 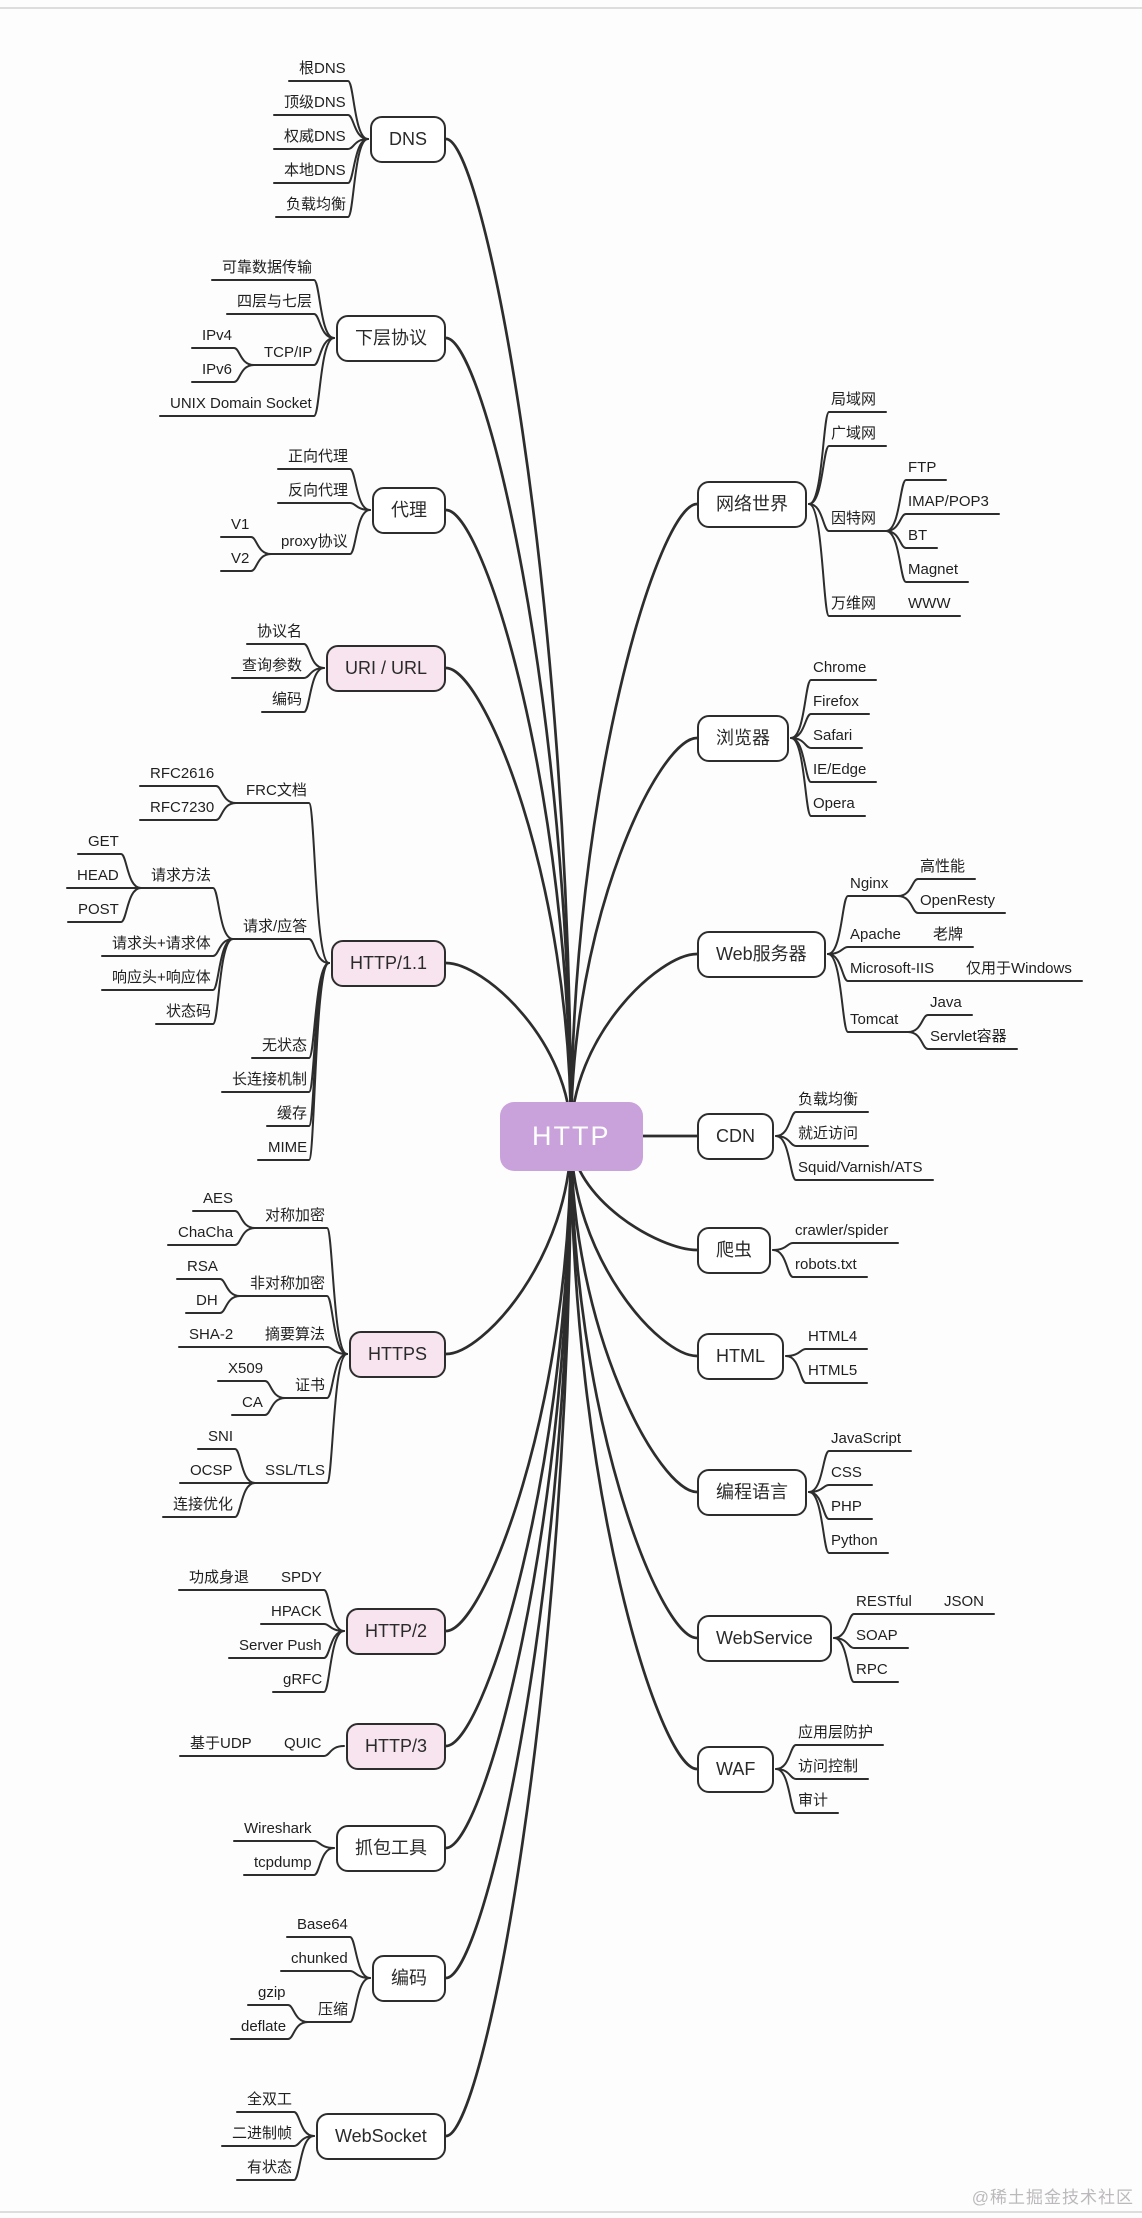 I want to click on branch-topic-dns: DNS, so click(x=408, y=139).